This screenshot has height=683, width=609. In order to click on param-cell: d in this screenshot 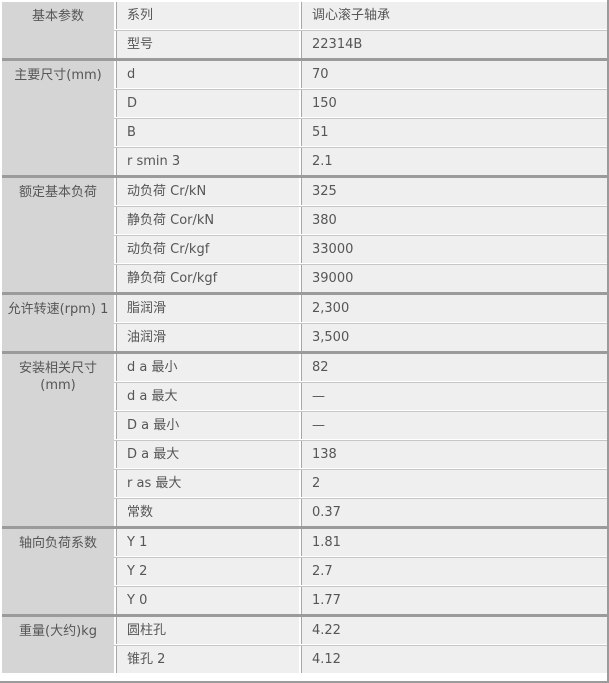, I will do `click(207, 74)`.